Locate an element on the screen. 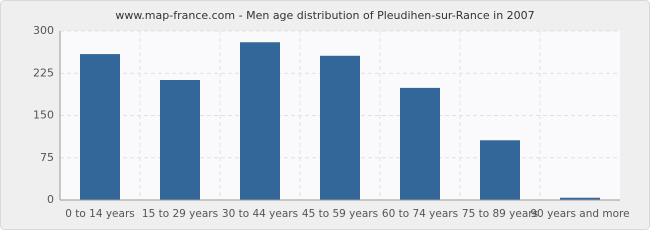  y-tick-label: 300 is located at coordinates (43, 30).